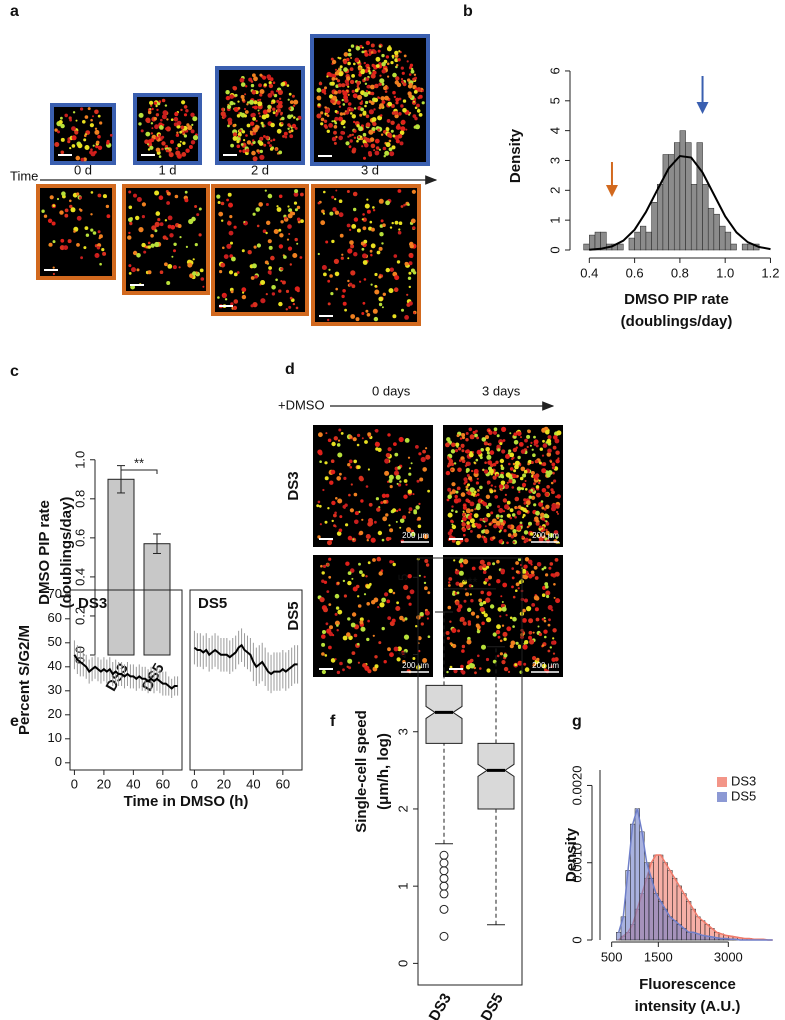 The image size is (785, 1020). I want to click on x-tick-label: 0.4, so click(589, 272).